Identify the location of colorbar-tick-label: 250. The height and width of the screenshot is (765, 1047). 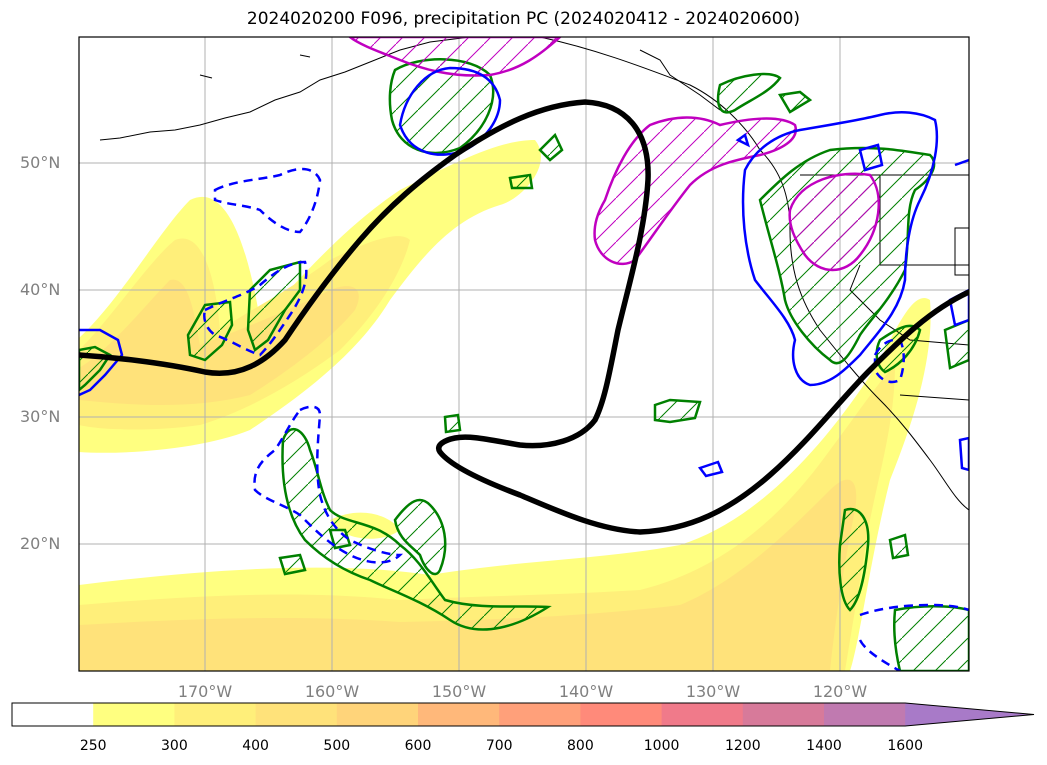
(93, 746).